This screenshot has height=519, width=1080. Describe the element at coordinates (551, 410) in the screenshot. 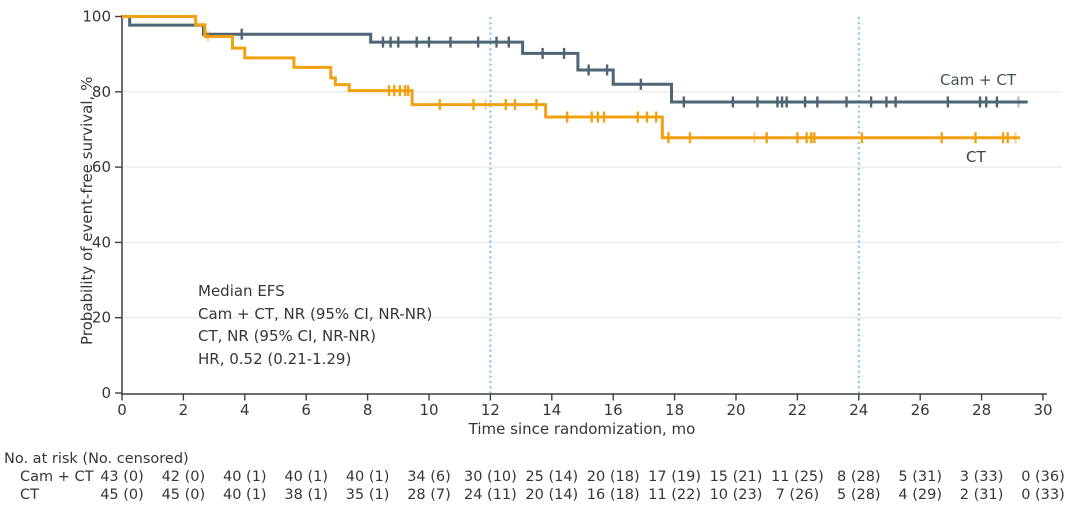

I see `x-tick-label: 14` at that location.